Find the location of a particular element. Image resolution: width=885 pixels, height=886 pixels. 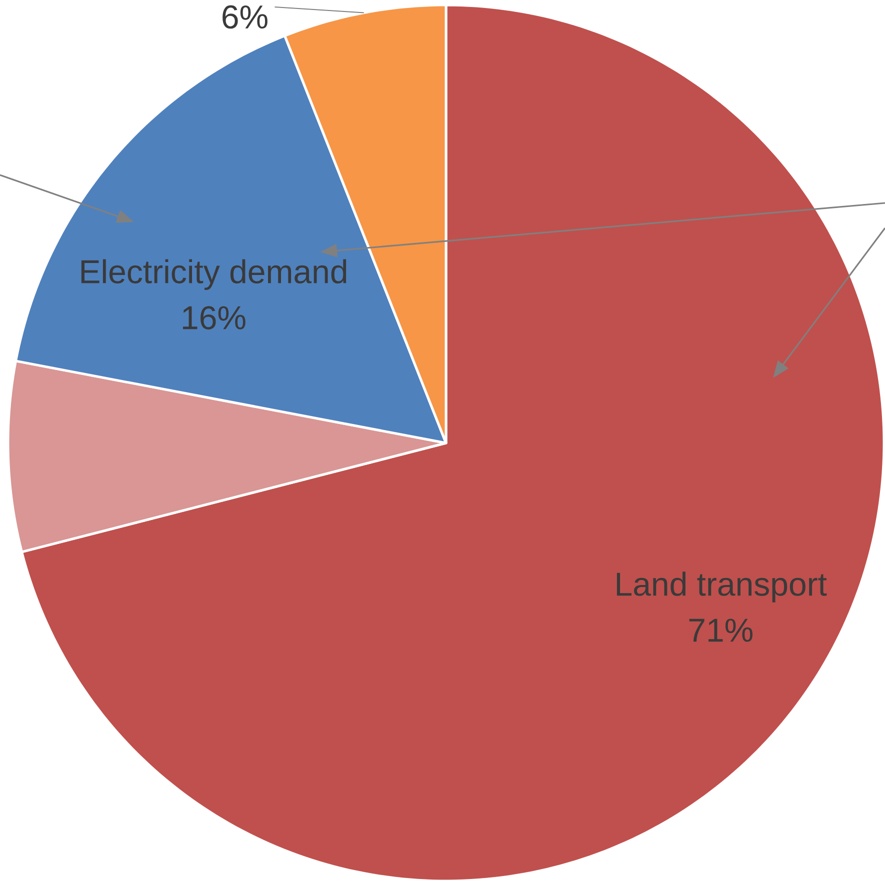

slice-label: Land transport is located at coordinates (721, 587).